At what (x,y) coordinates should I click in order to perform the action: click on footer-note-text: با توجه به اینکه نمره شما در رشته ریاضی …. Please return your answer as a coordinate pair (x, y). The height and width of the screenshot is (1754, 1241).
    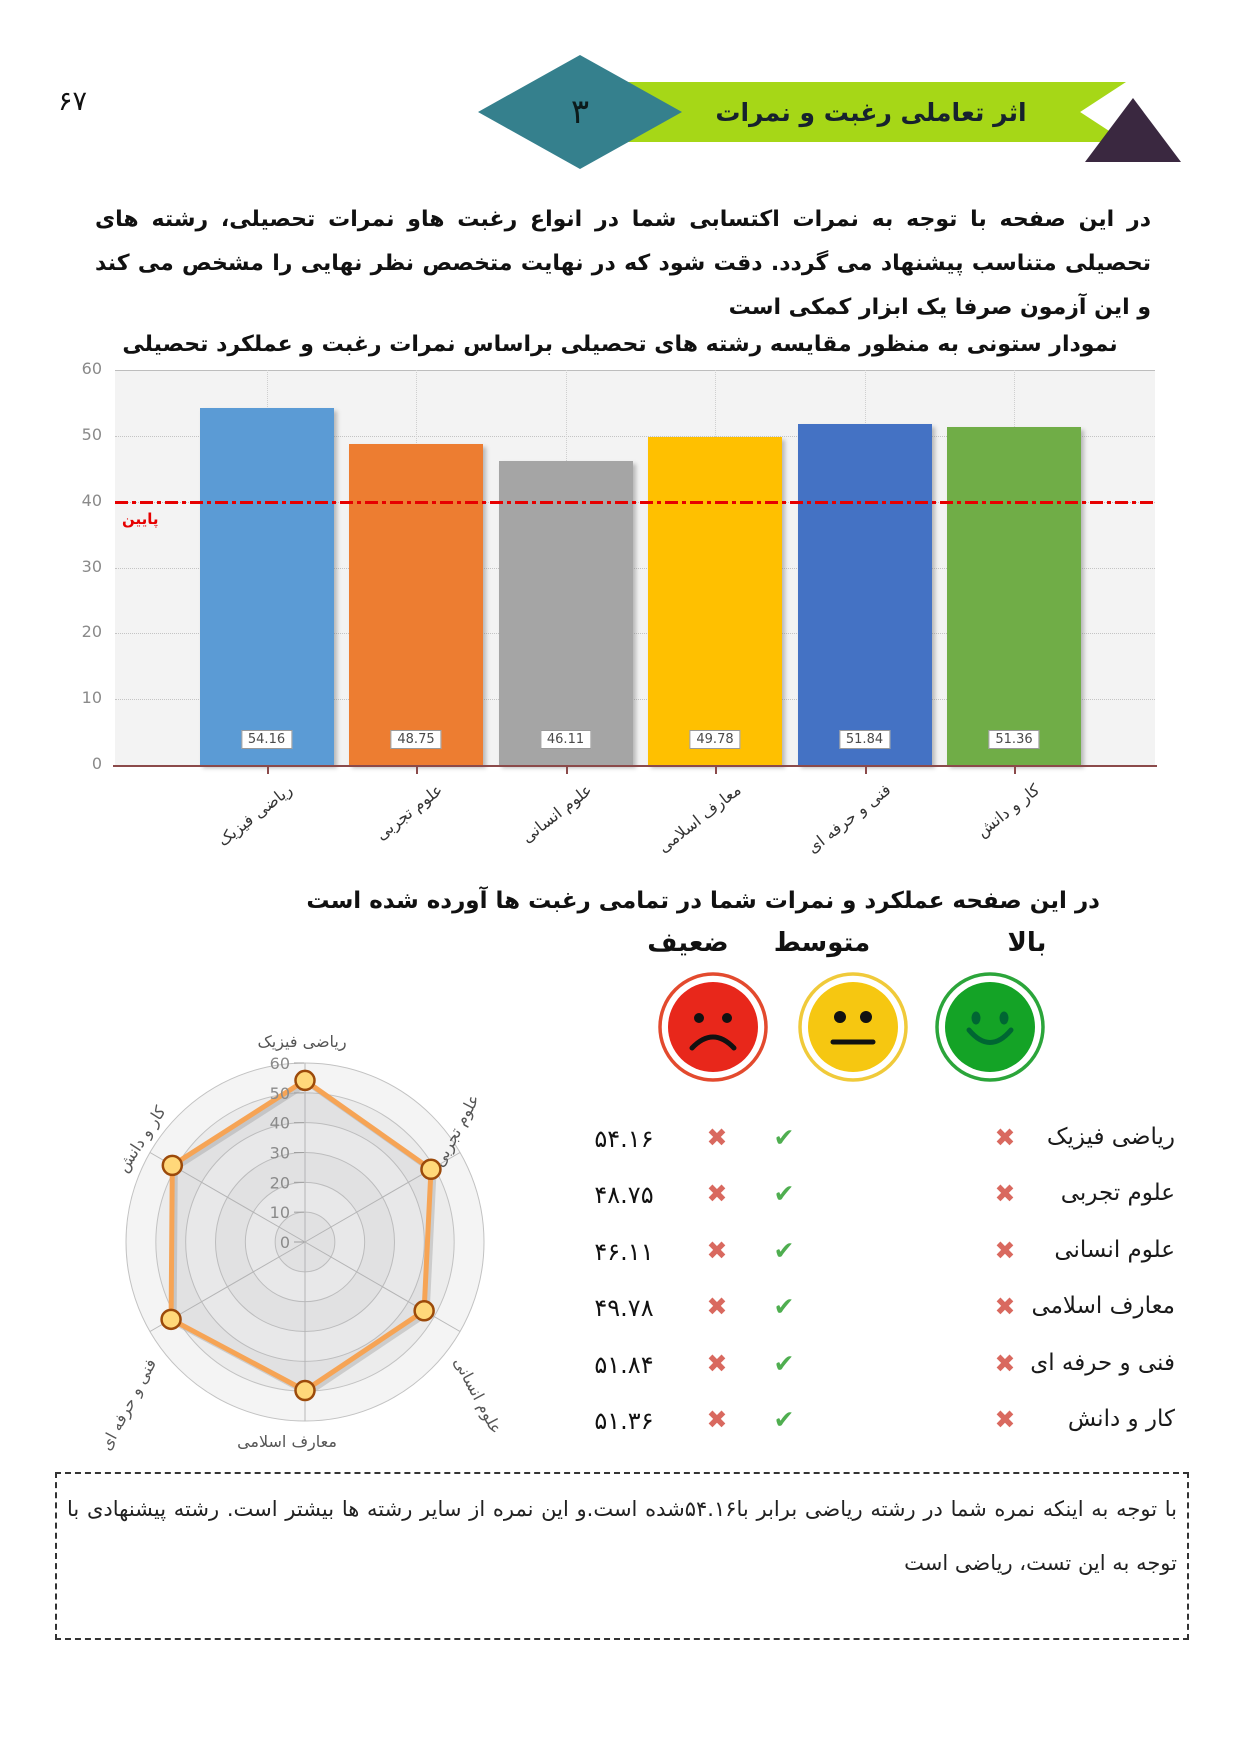
    Looking at the image, I should click on (622, 1536).